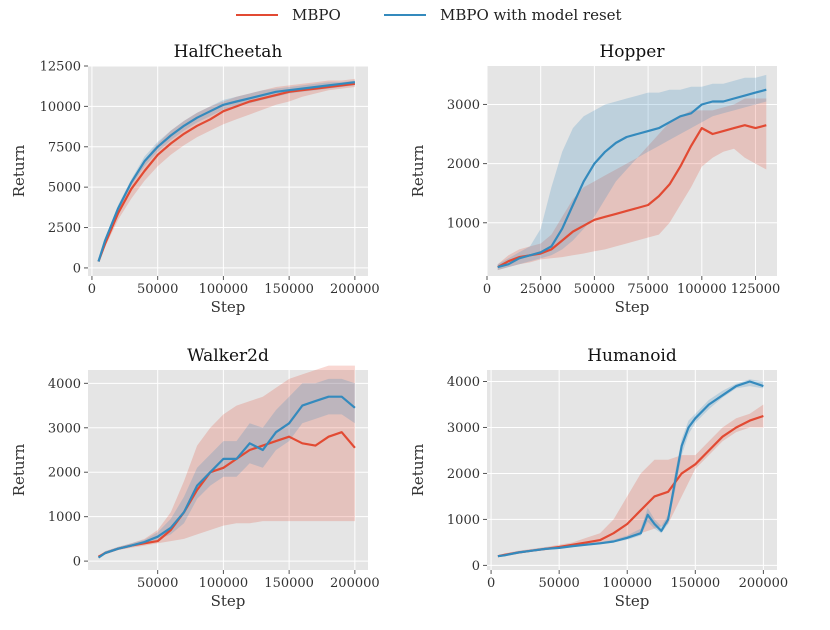  I want to click on legend-label-reset: MBPO with model reset, so click(531, 15).